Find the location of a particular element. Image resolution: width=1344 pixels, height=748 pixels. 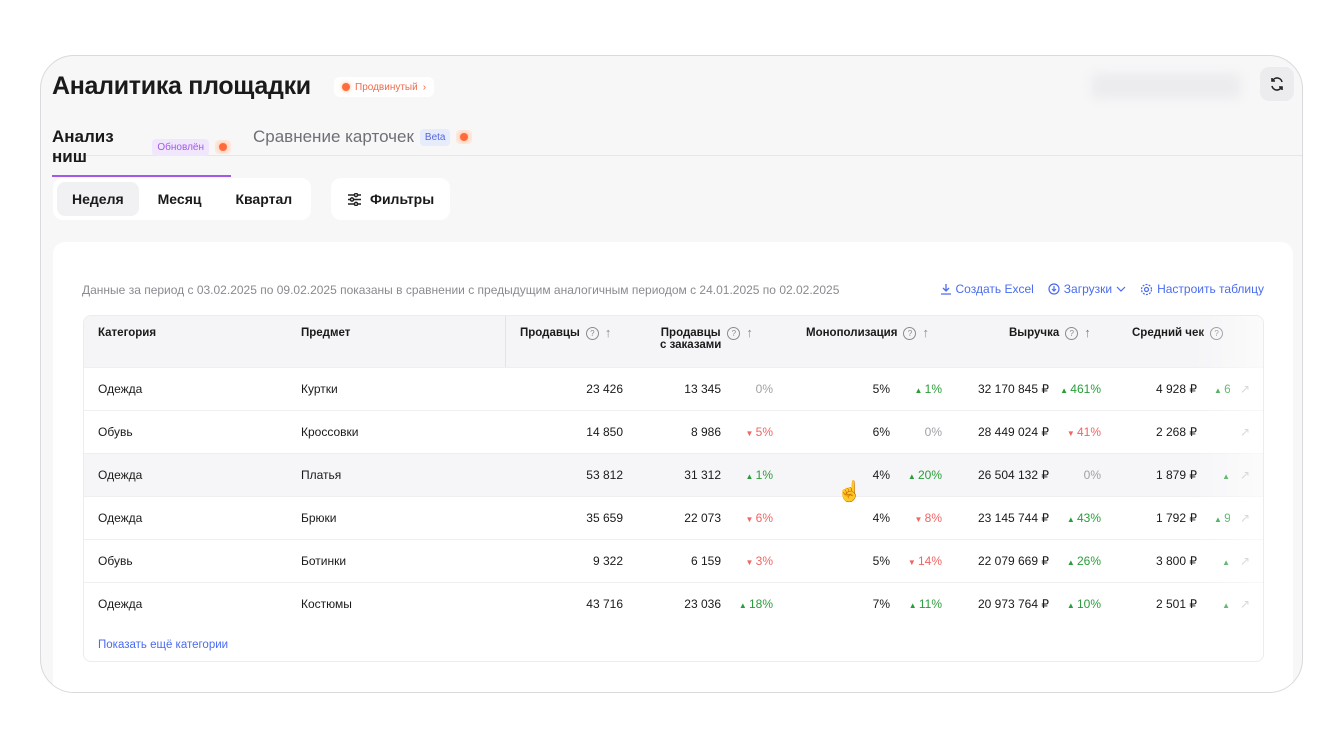

cell-mono: 6% is located at coordinates (881, 432).